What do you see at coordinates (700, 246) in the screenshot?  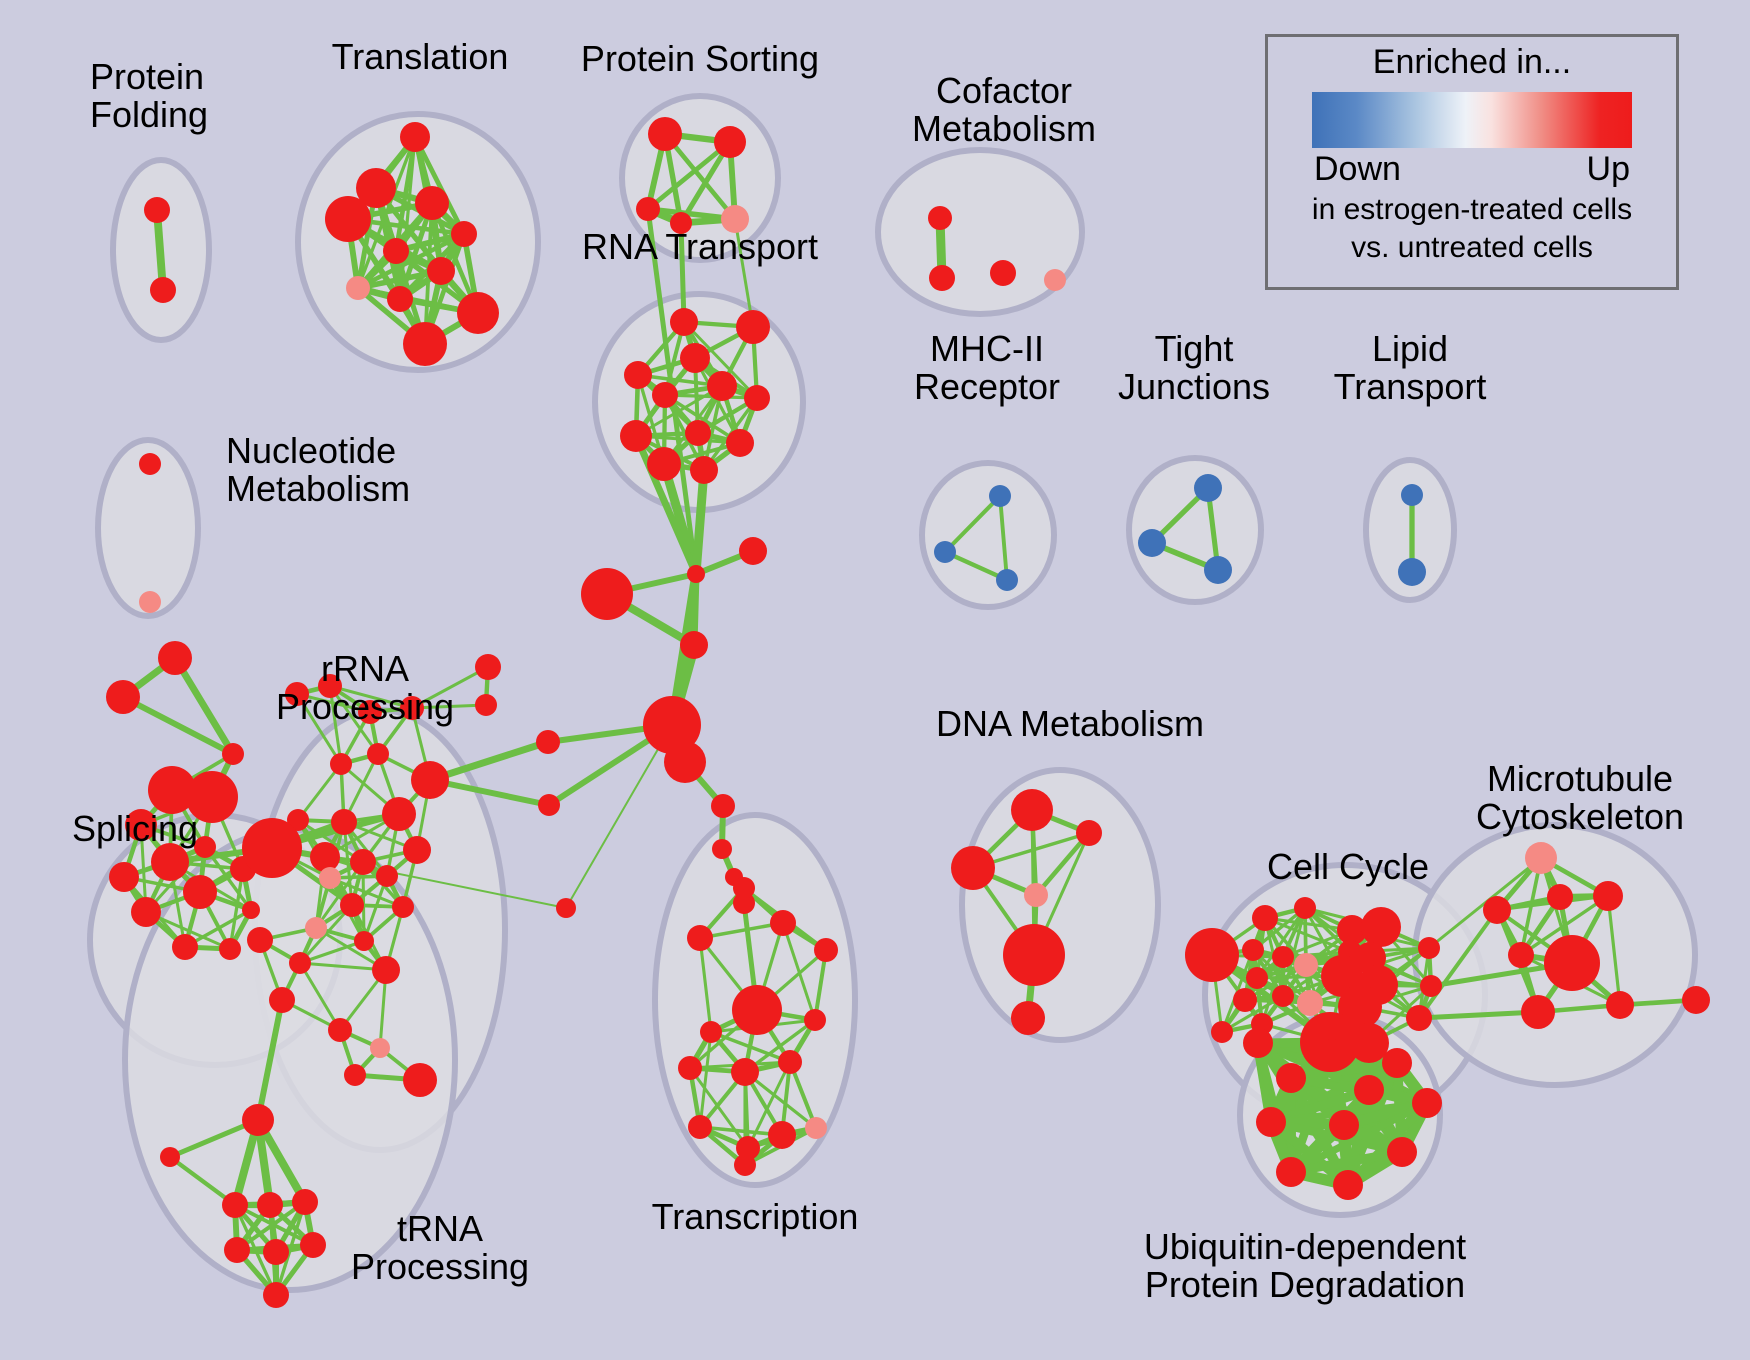 I see `cluster-label-rna-transport: RNA Transport` at bounding box center [700, 246].